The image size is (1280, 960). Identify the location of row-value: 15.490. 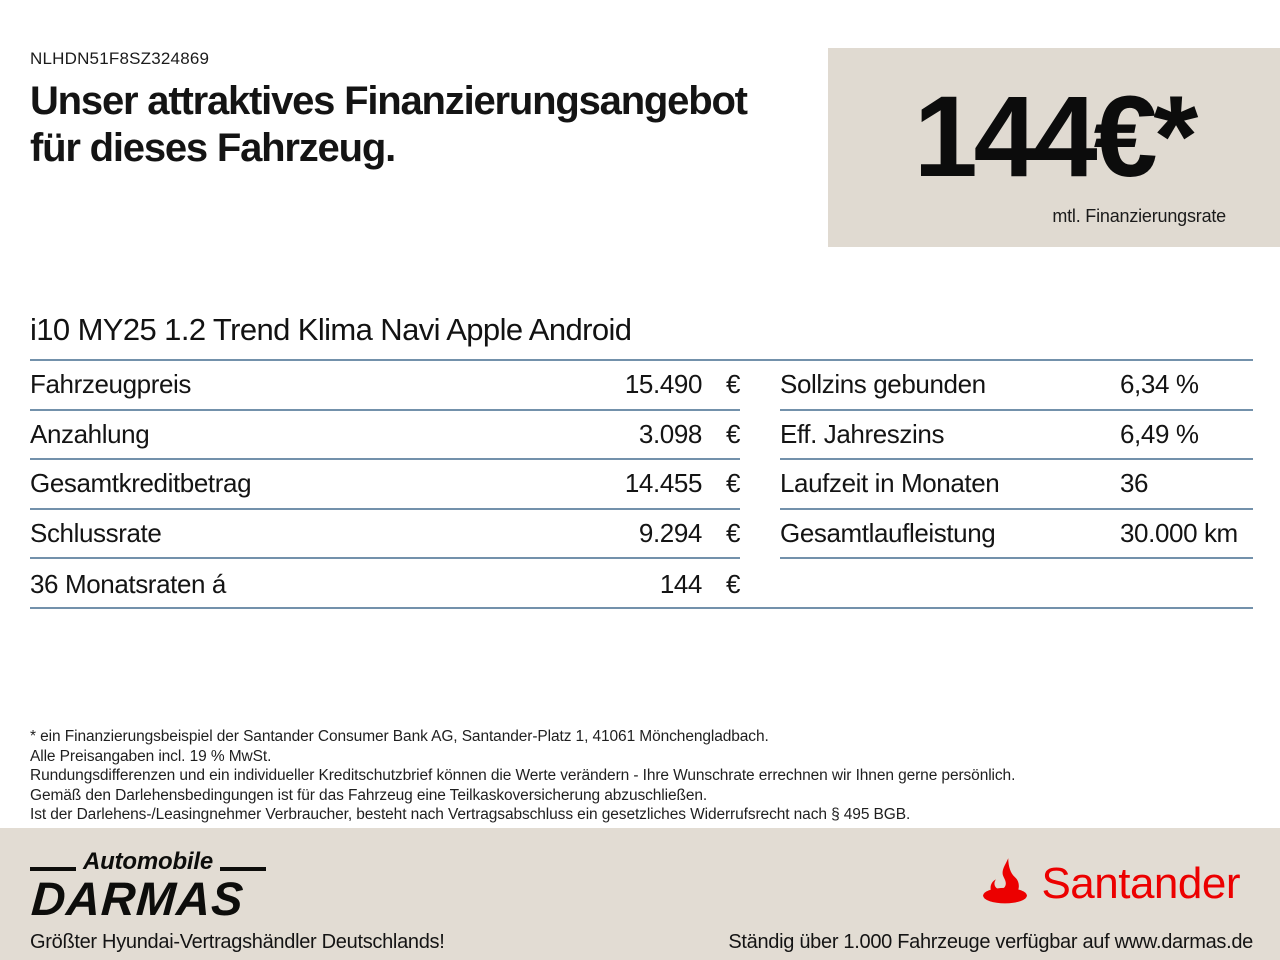
(663, 384).